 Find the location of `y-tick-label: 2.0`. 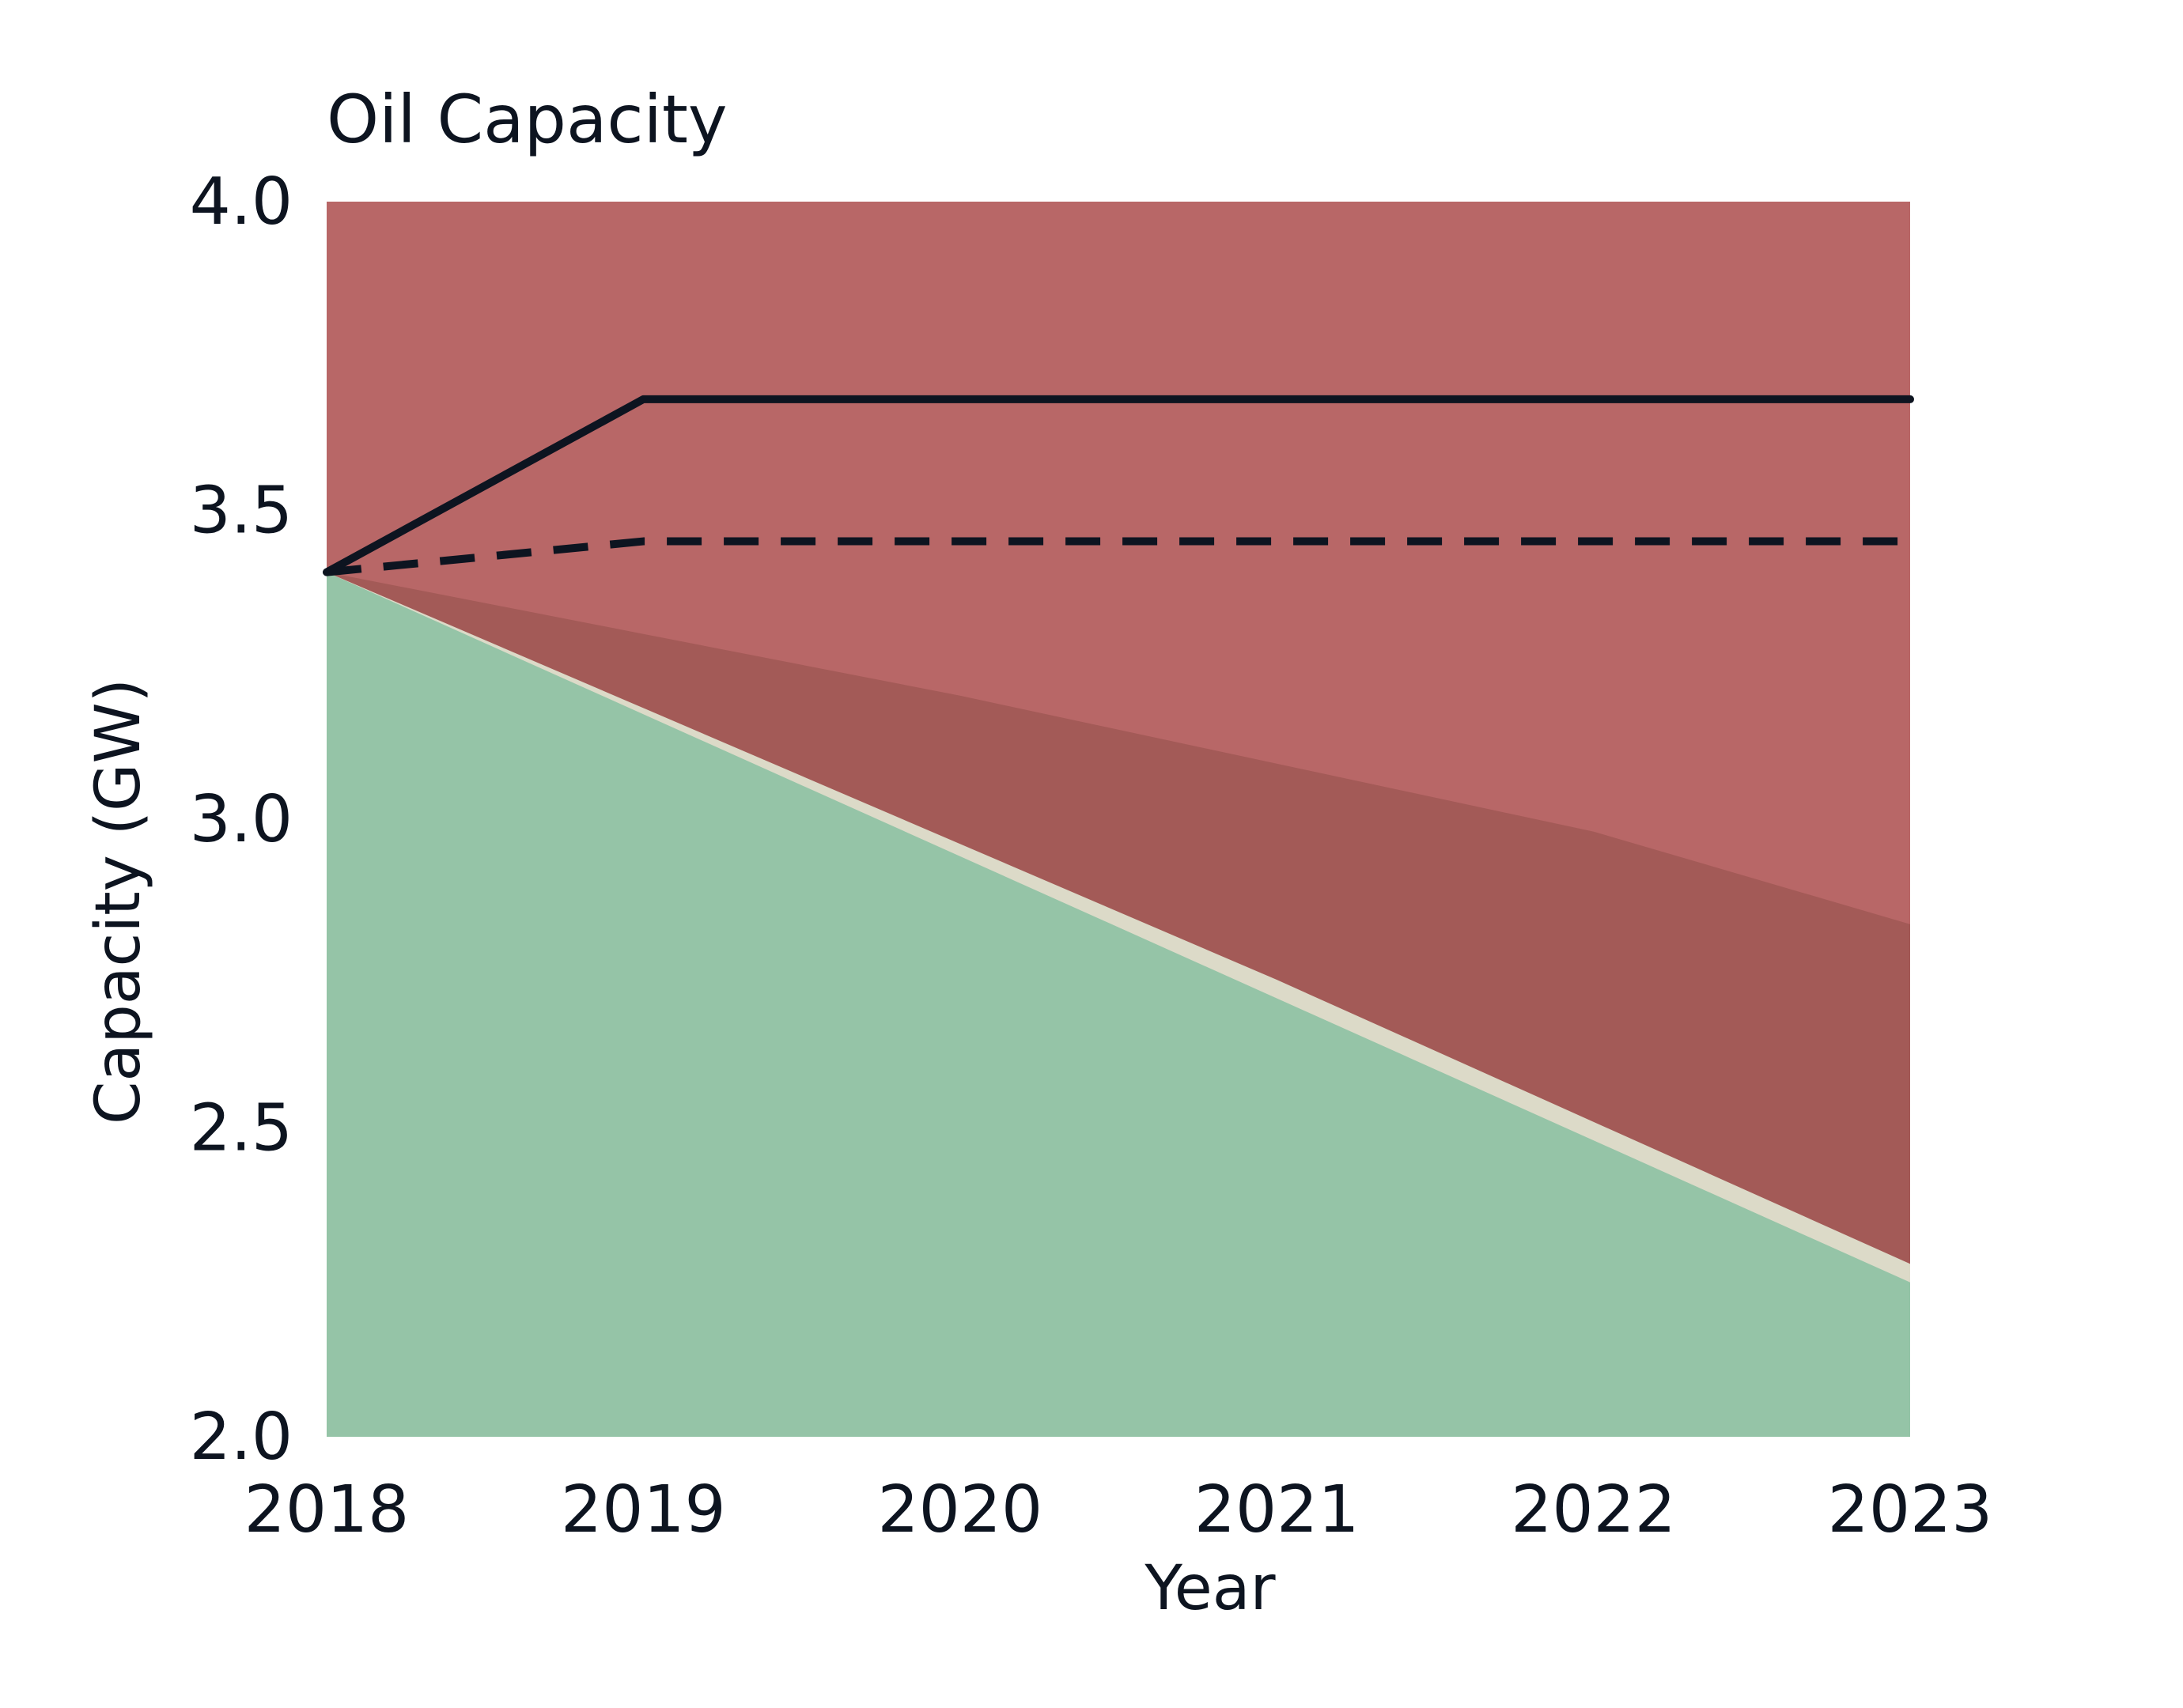

y-tick-label: 2.0 is located at coordinates (241, 1437).